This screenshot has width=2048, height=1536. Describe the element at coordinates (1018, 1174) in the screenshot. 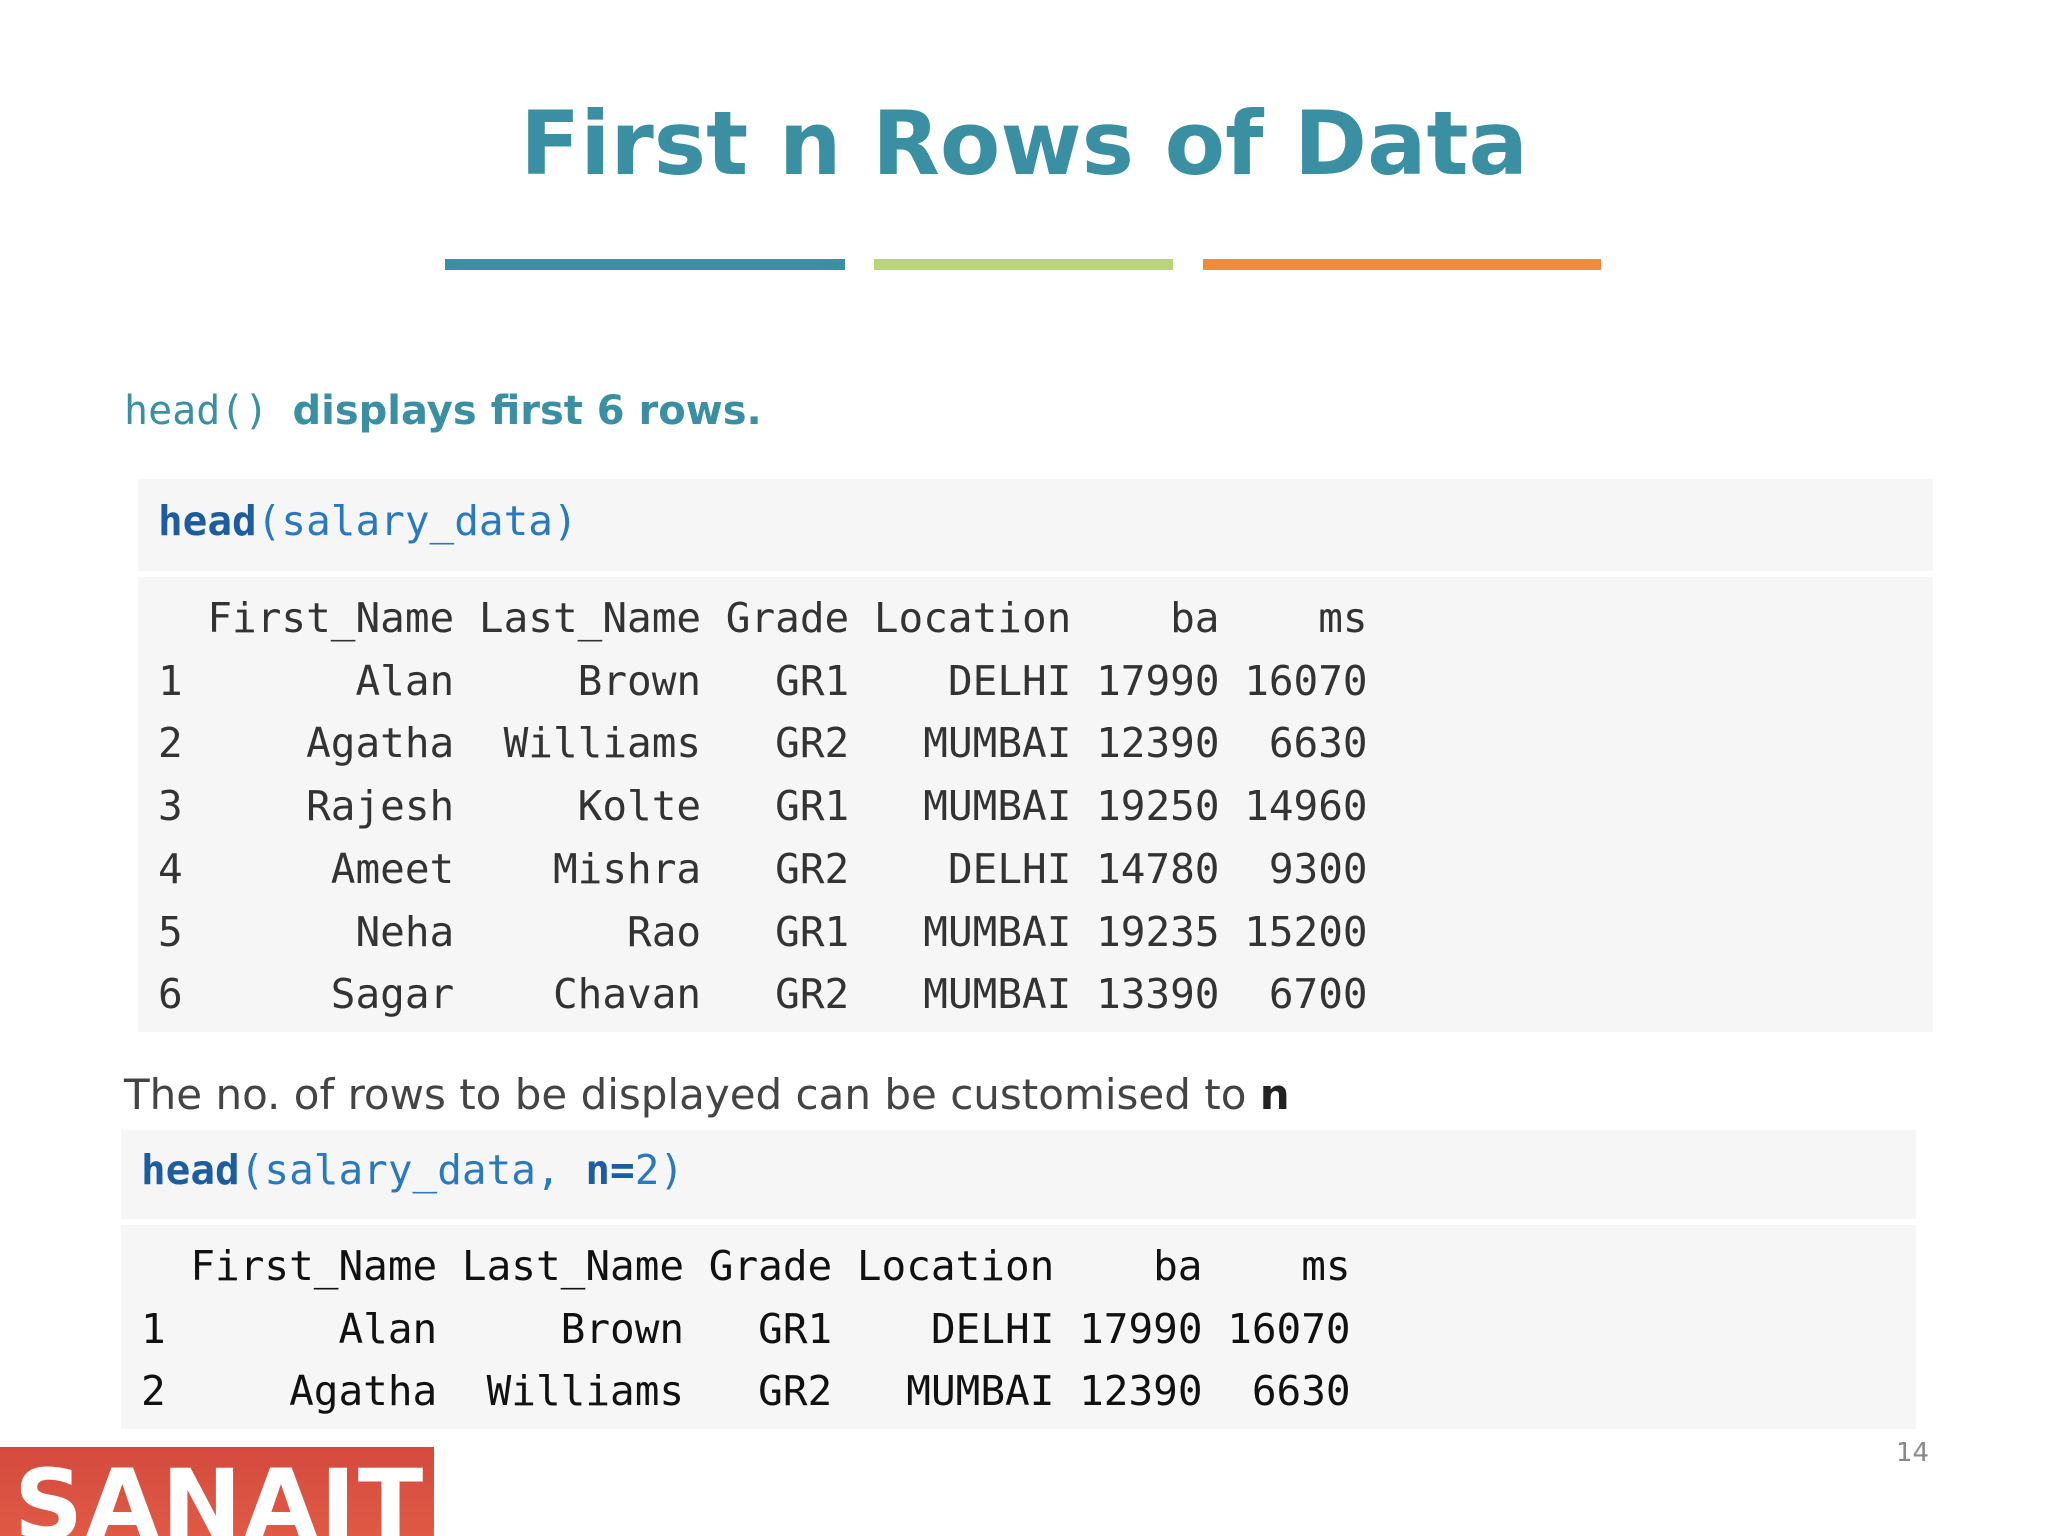

I see `code-block: head(salary_data, n=2)` at that location.